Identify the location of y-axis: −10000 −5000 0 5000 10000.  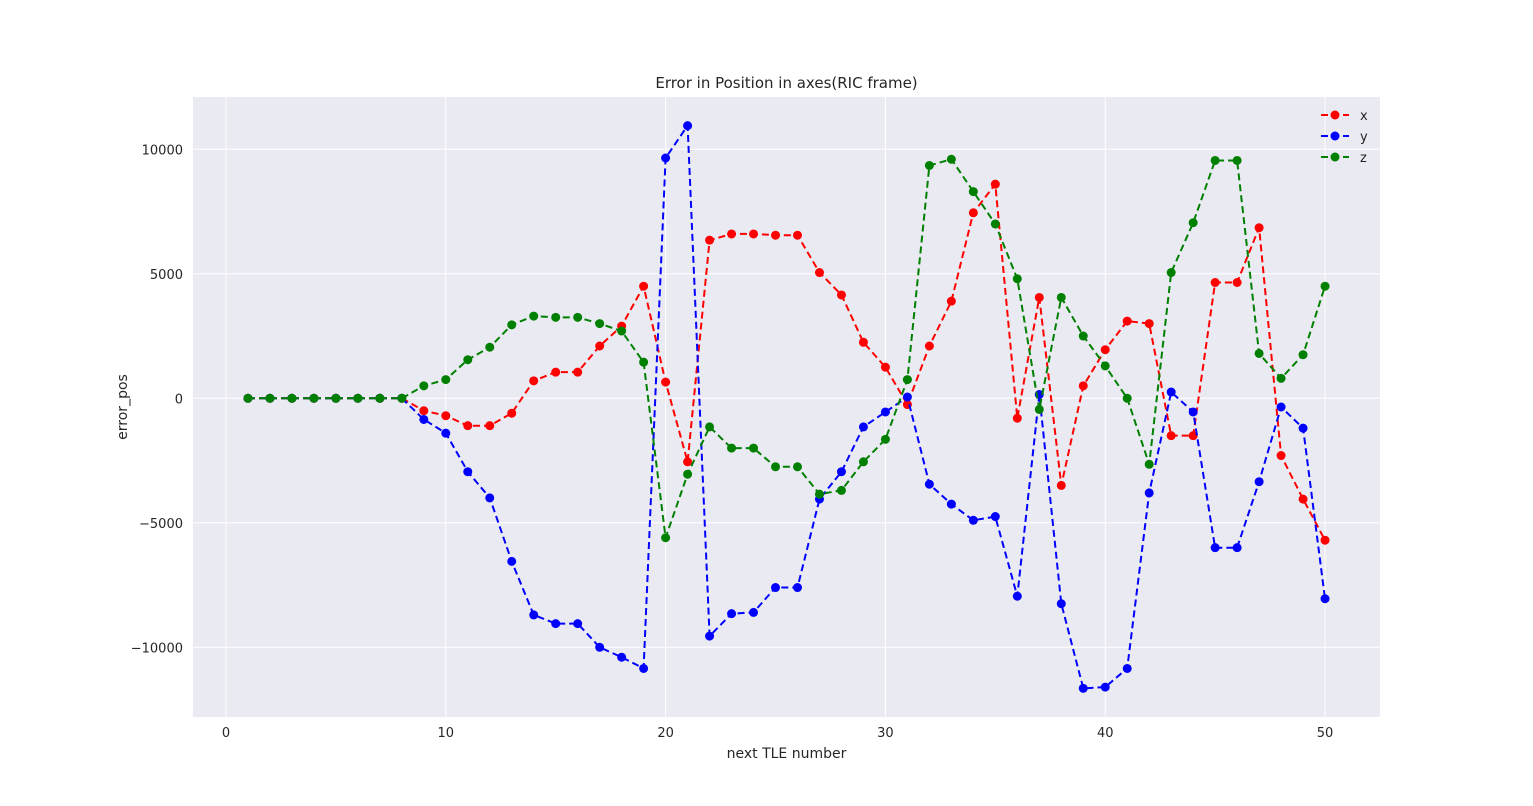
(157, 399).